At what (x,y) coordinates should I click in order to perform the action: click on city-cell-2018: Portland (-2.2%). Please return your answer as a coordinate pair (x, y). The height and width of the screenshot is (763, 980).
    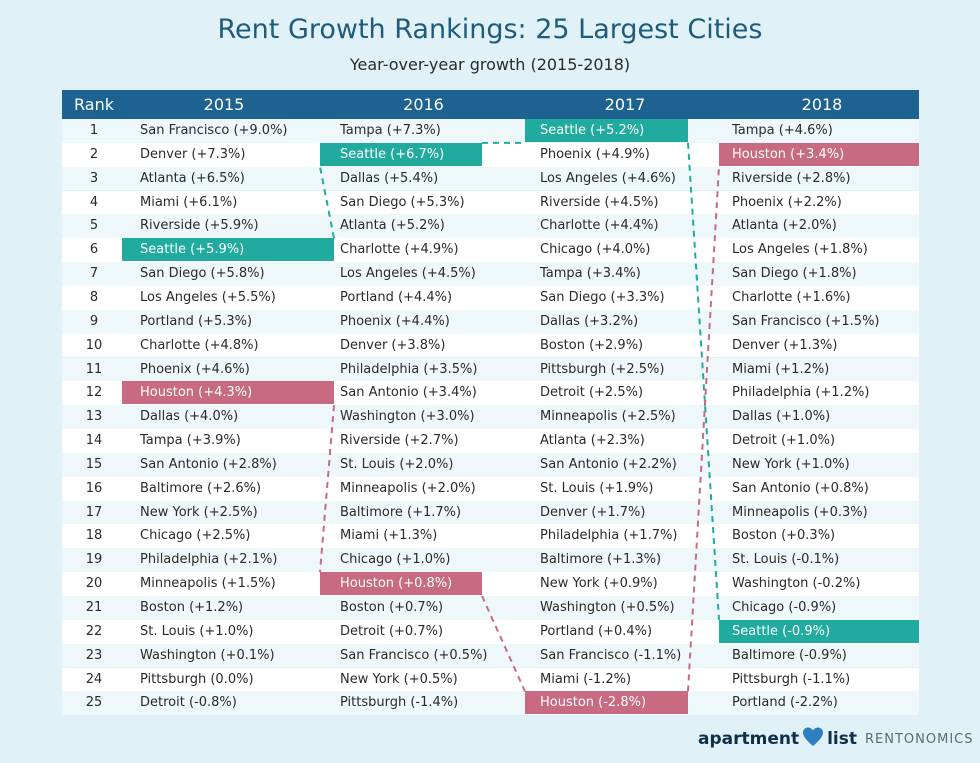
    Looking at the image, I should click on (785, 703).